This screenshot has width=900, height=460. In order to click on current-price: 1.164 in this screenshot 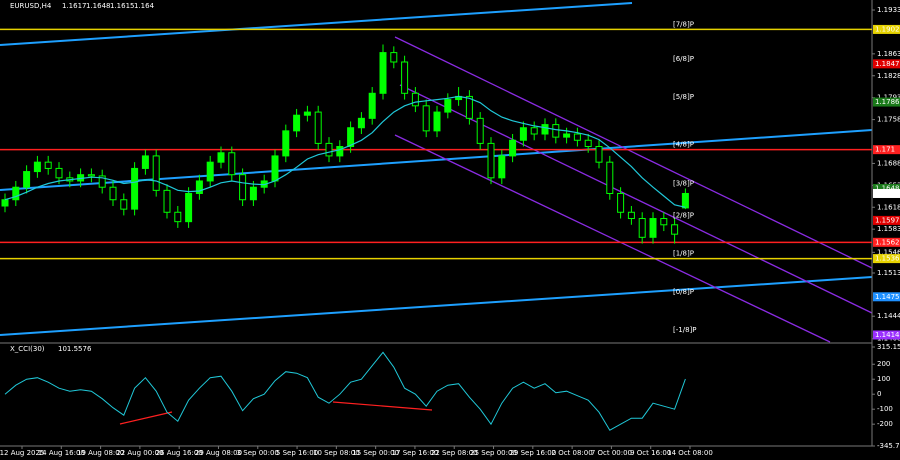, I will do `click(885, 193)`.